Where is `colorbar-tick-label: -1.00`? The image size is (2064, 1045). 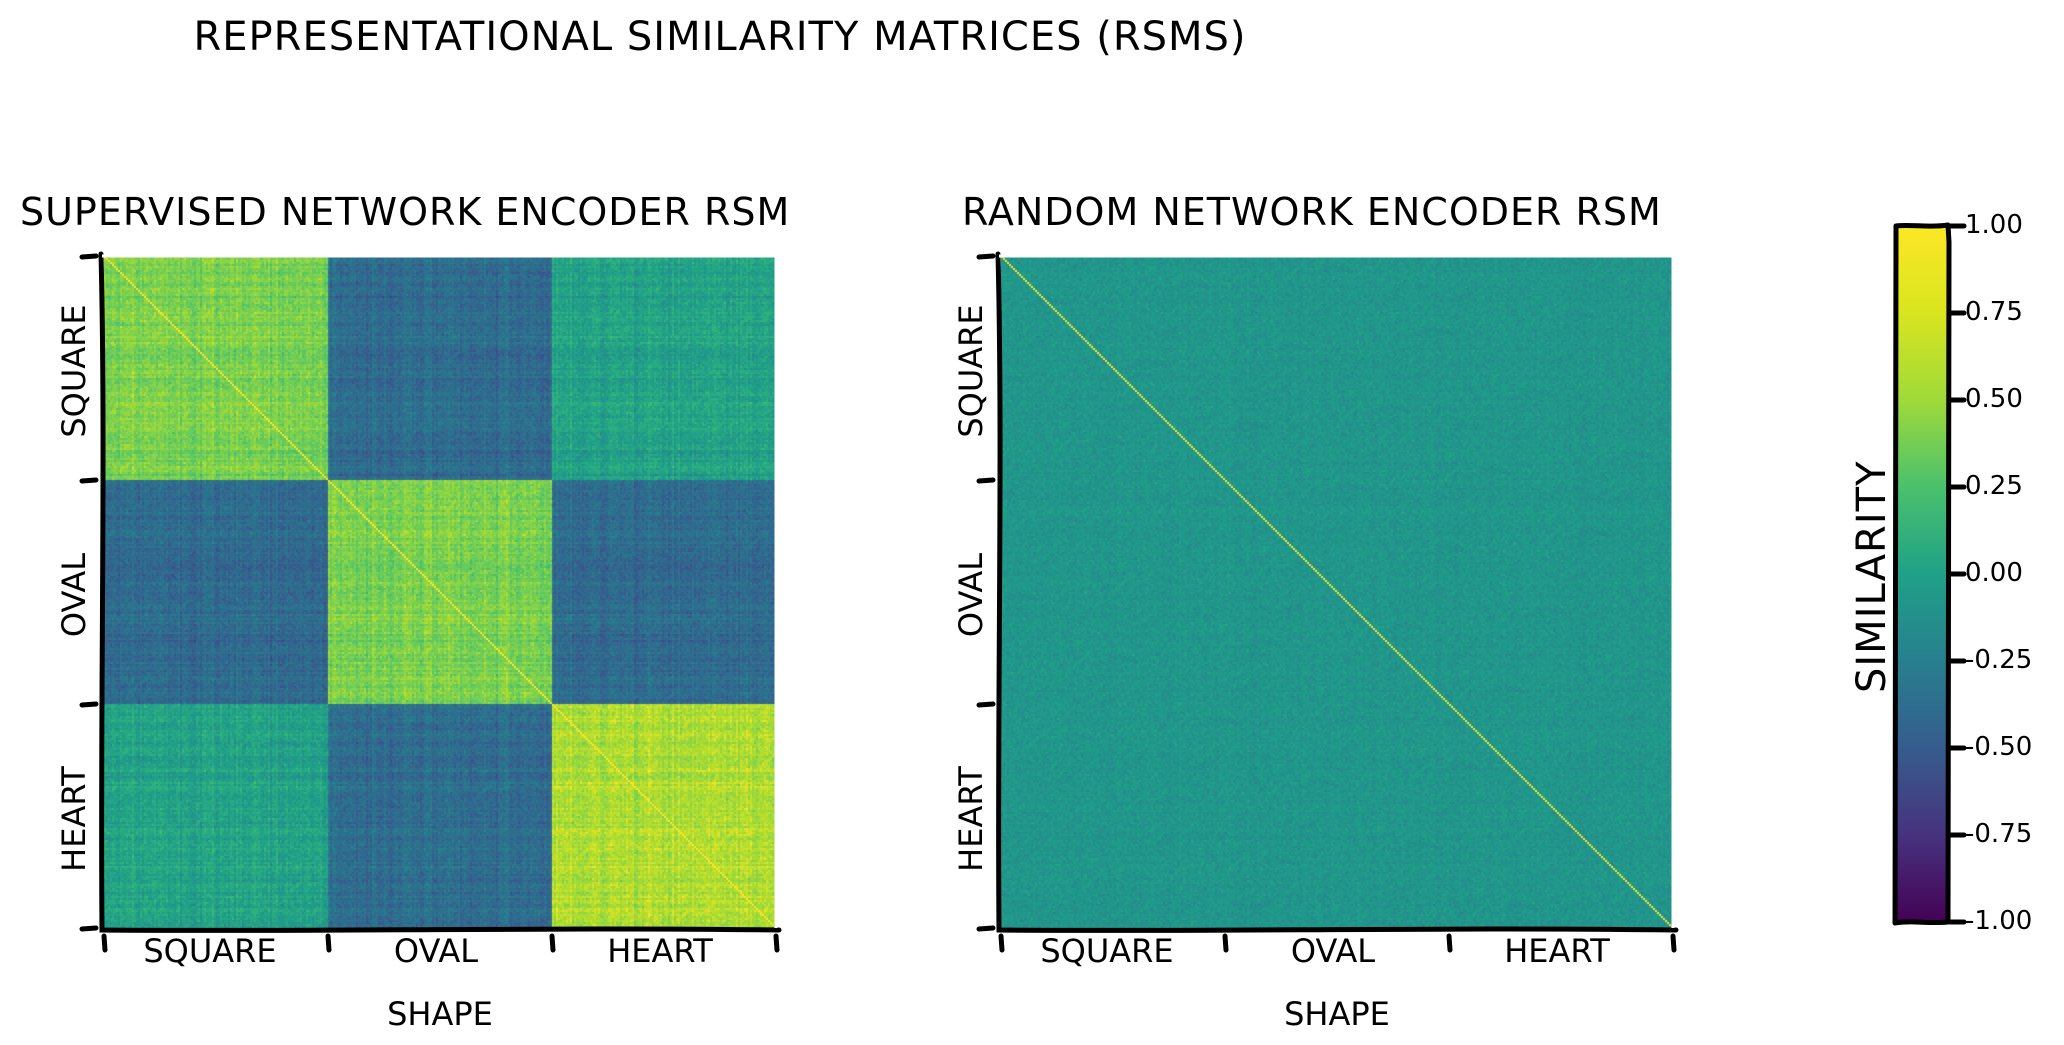
colorbar-tick-label: -1.00 is located at coordinates (1999, 921).